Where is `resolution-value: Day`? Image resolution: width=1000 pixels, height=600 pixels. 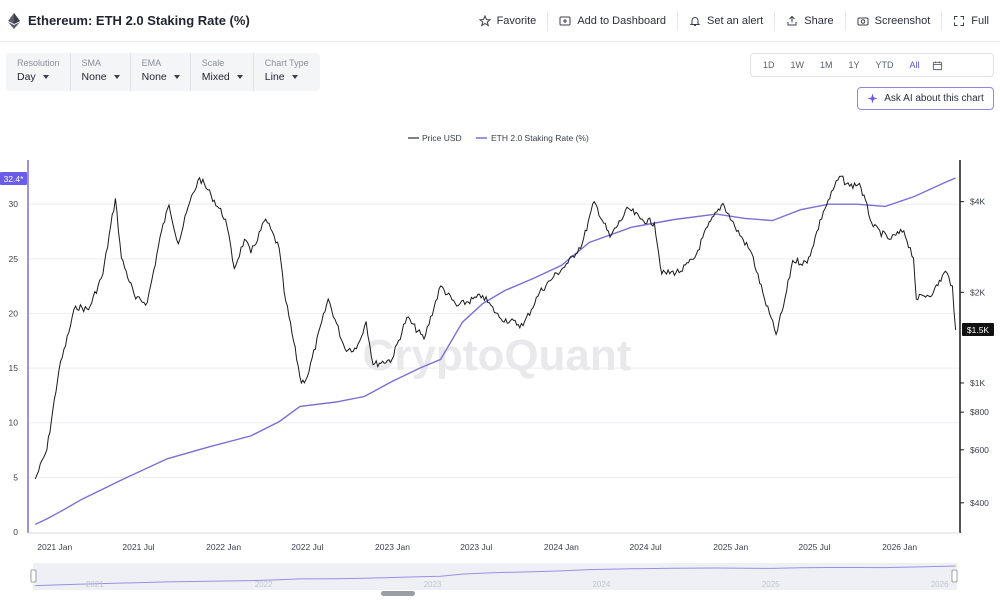 resolution-value: Day is located at coordinates (26, 77).